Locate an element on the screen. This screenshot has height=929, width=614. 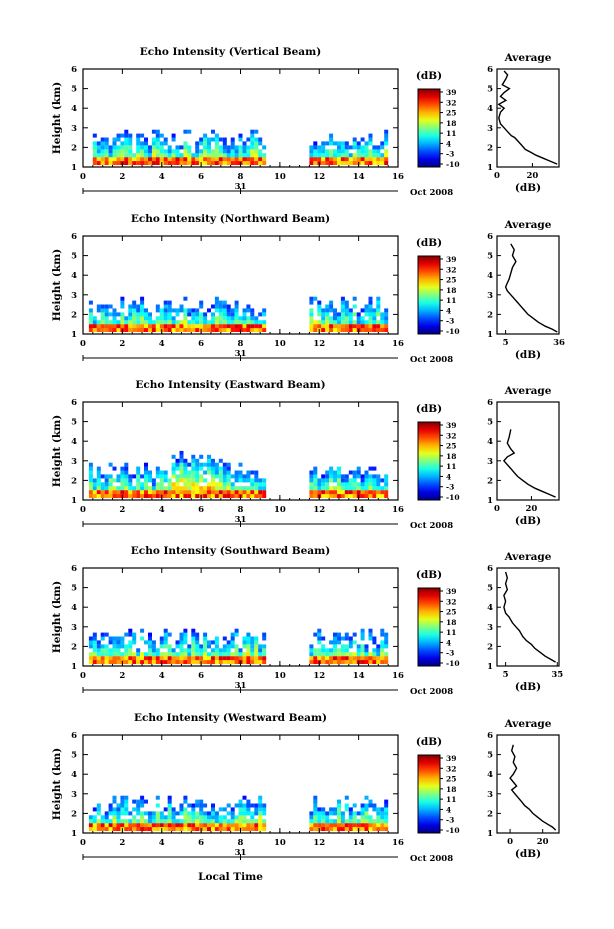
y-tick-label: 2 is located at coordinates (74, 647).